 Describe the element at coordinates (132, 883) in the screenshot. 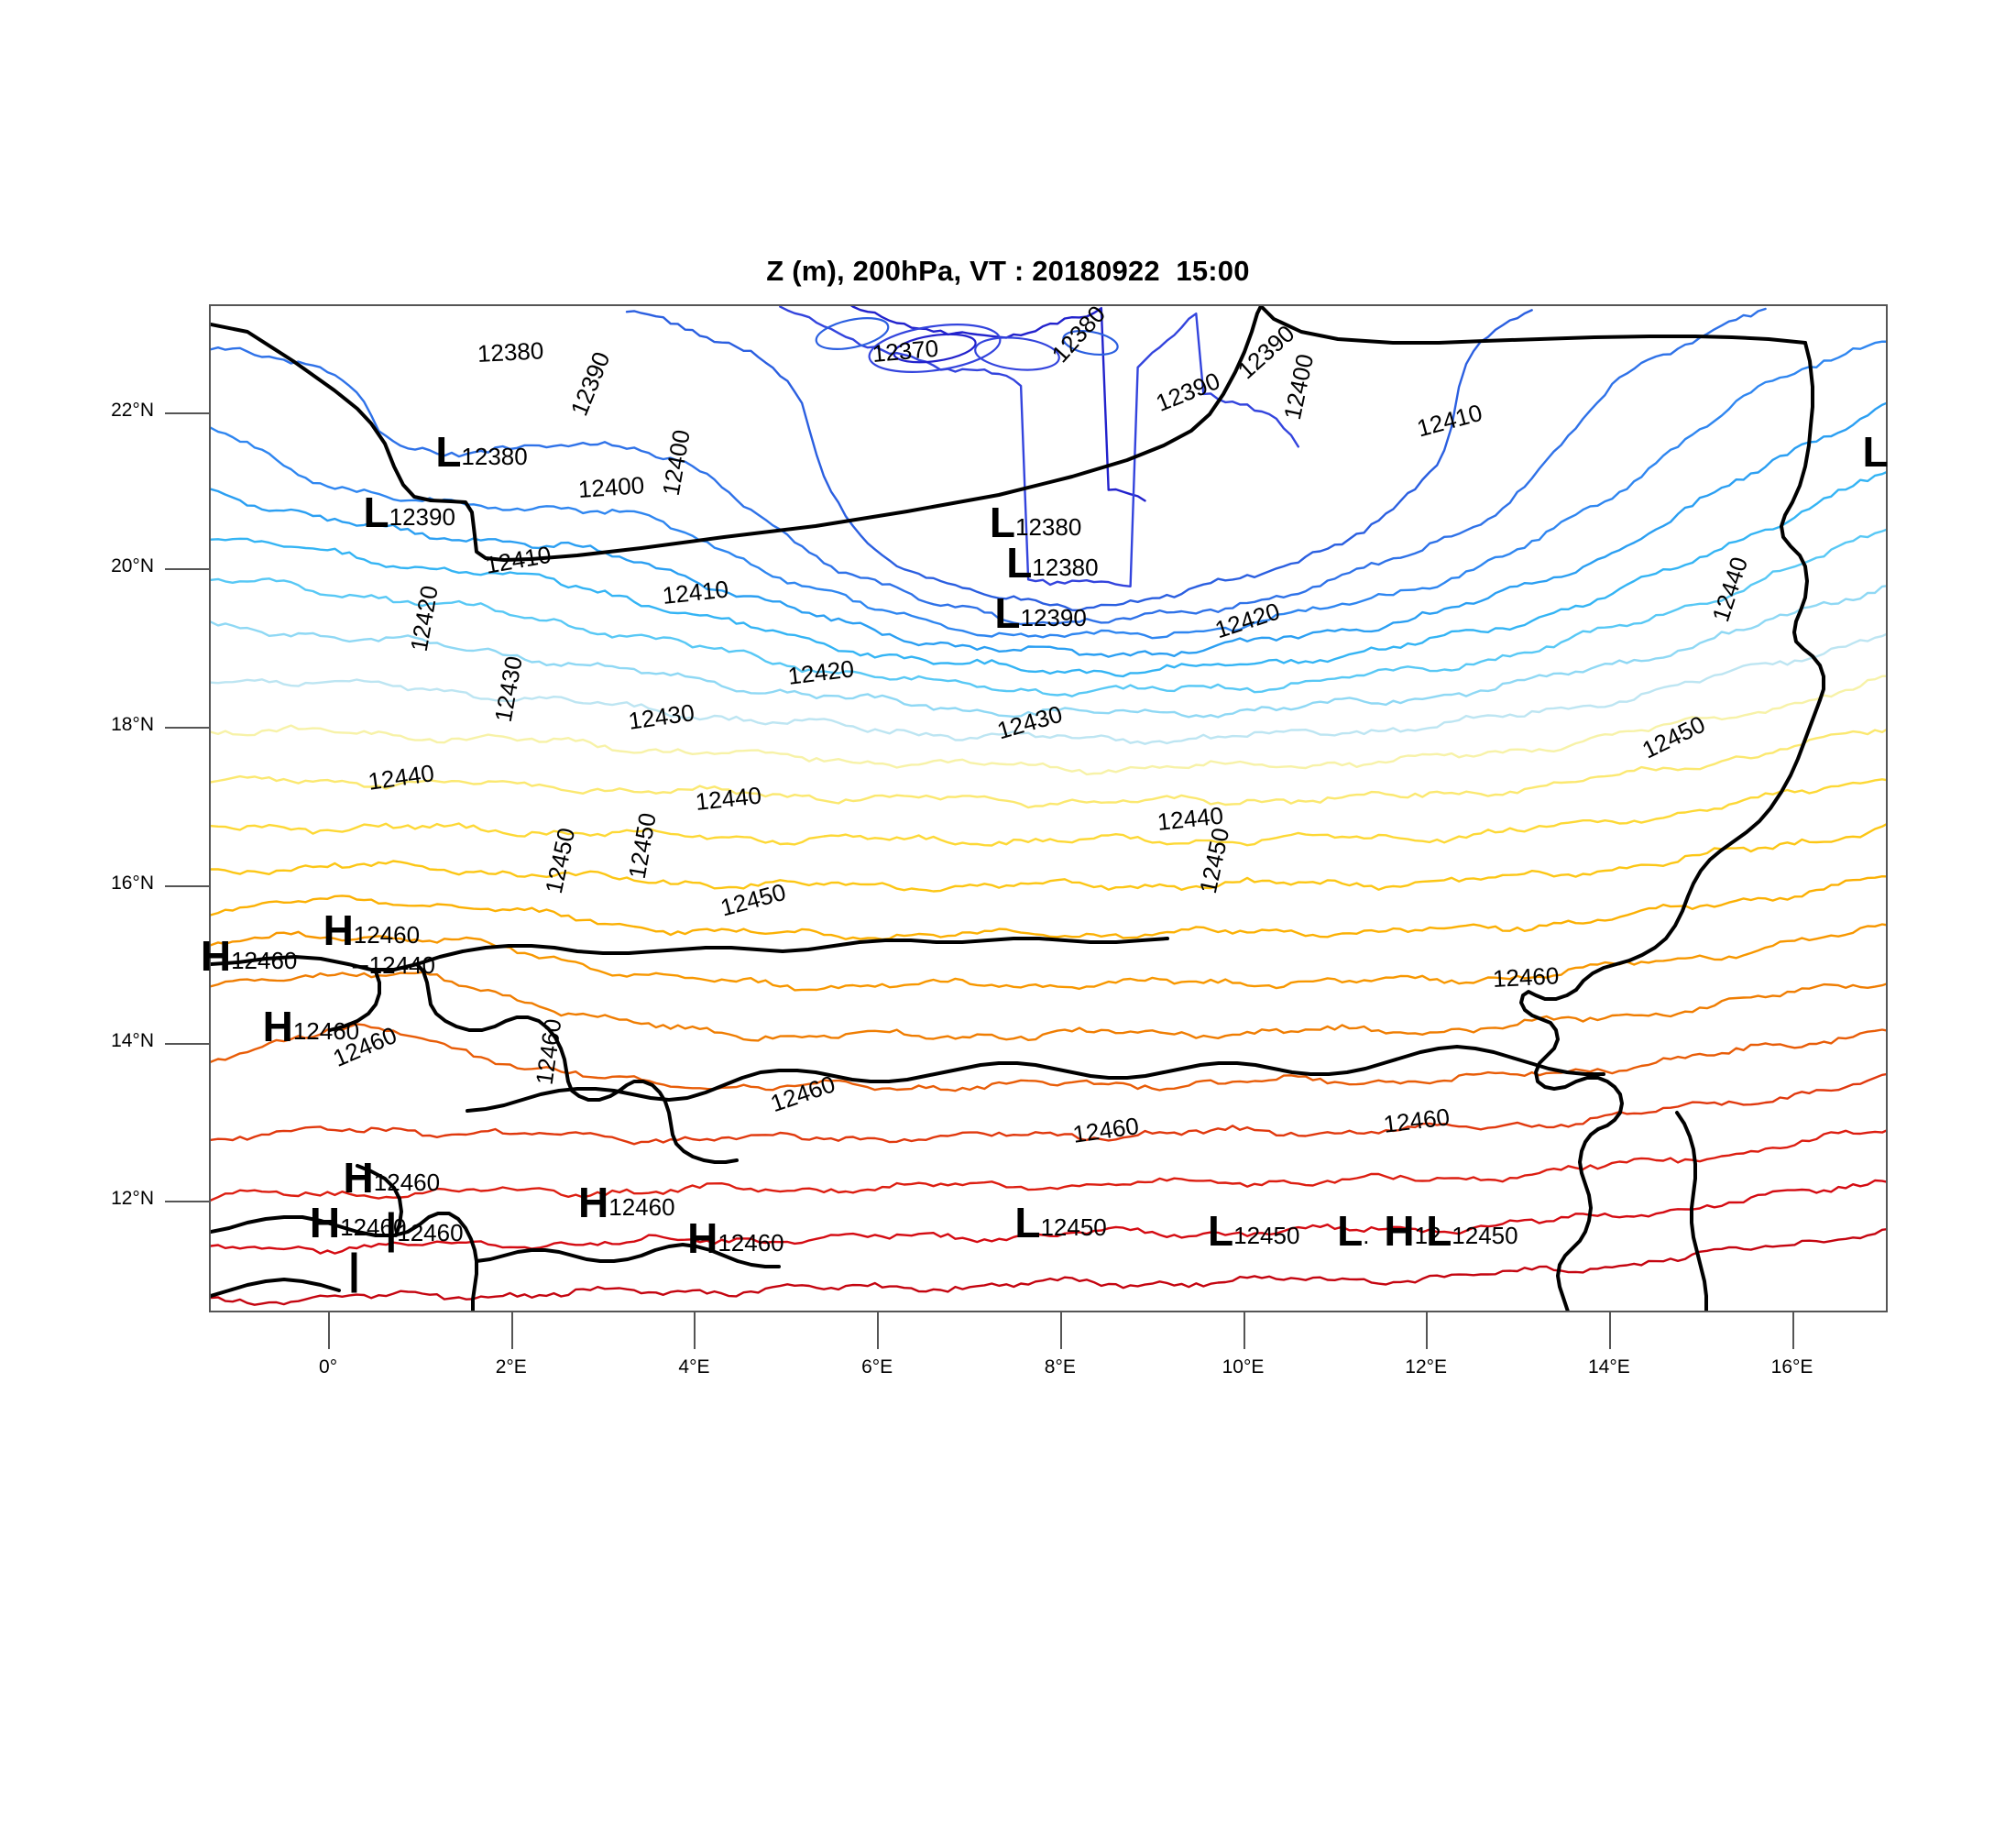

I see `y-tick-label: 16°N` at that location.